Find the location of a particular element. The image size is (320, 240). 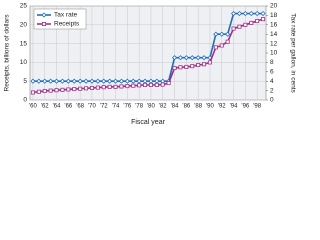

y-tick-label: 25 is located at coordinates (24, 6).